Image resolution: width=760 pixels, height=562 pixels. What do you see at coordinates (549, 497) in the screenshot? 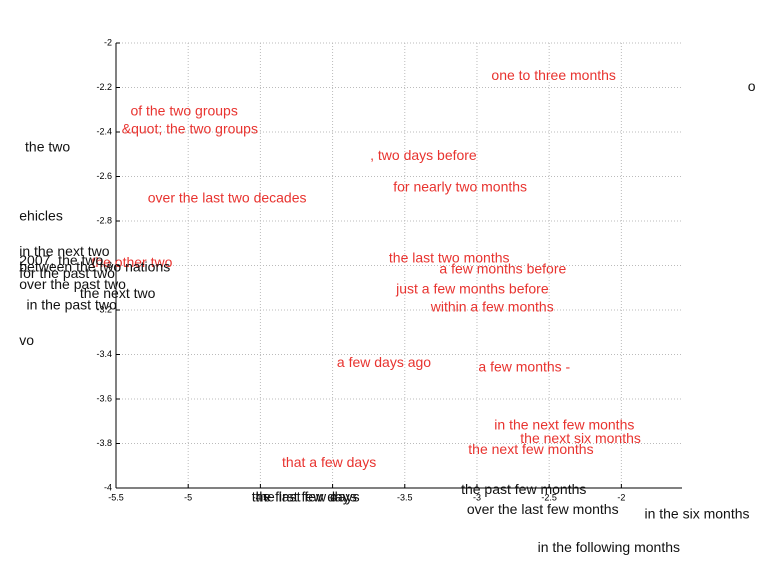
I see `x-tick-label: -2.5` at bounding box center [549, 497].